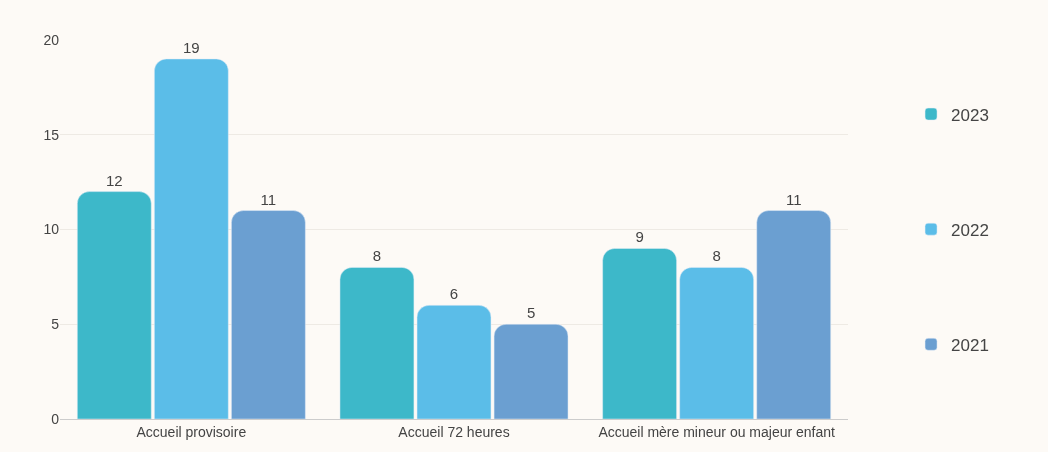 The width and height of the screenshot is (1048, 452). What do you see at coordinates (970, 345) in the screenshot?
I see `legend-label: 2021` at bounding box center [970, 345].